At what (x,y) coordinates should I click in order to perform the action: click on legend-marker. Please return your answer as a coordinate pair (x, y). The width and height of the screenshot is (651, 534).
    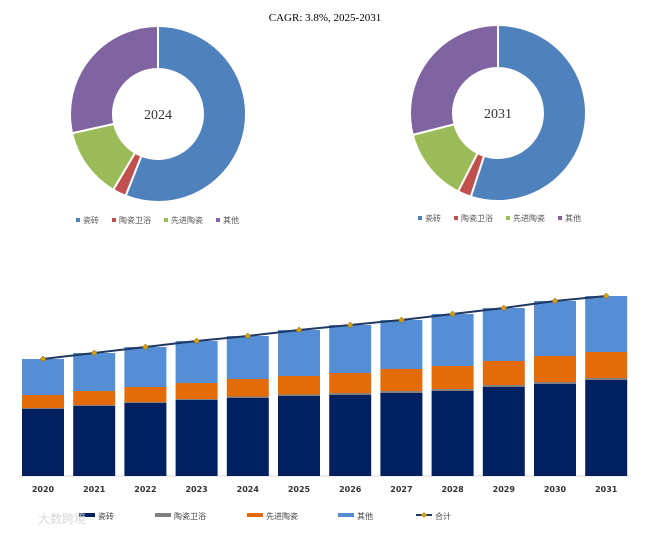
    Looking at the image, I should click on (424, 515).